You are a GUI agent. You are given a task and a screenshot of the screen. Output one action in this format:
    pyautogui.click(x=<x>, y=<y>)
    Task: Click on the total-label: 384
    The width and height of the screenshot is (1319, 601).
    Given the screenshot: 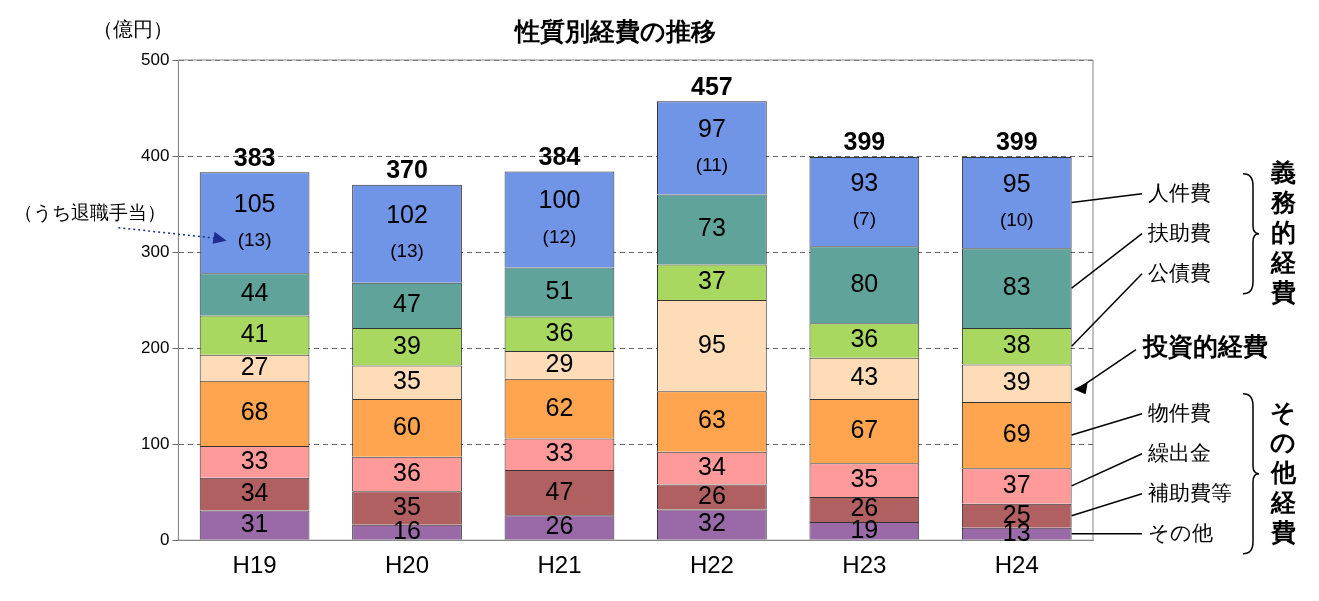 What is the action you would take?
    pyautogui.click(x=559, y=155)
    